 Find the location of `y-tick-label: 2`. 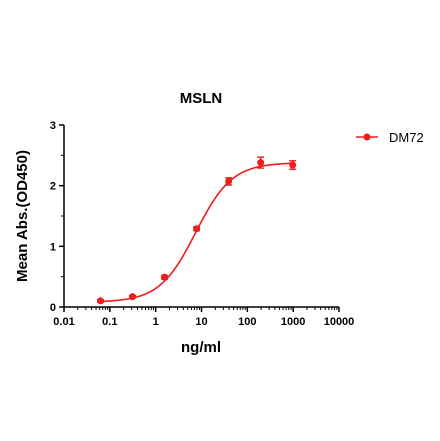

y-tick-label: 2 is located at coordinates (53, 187).